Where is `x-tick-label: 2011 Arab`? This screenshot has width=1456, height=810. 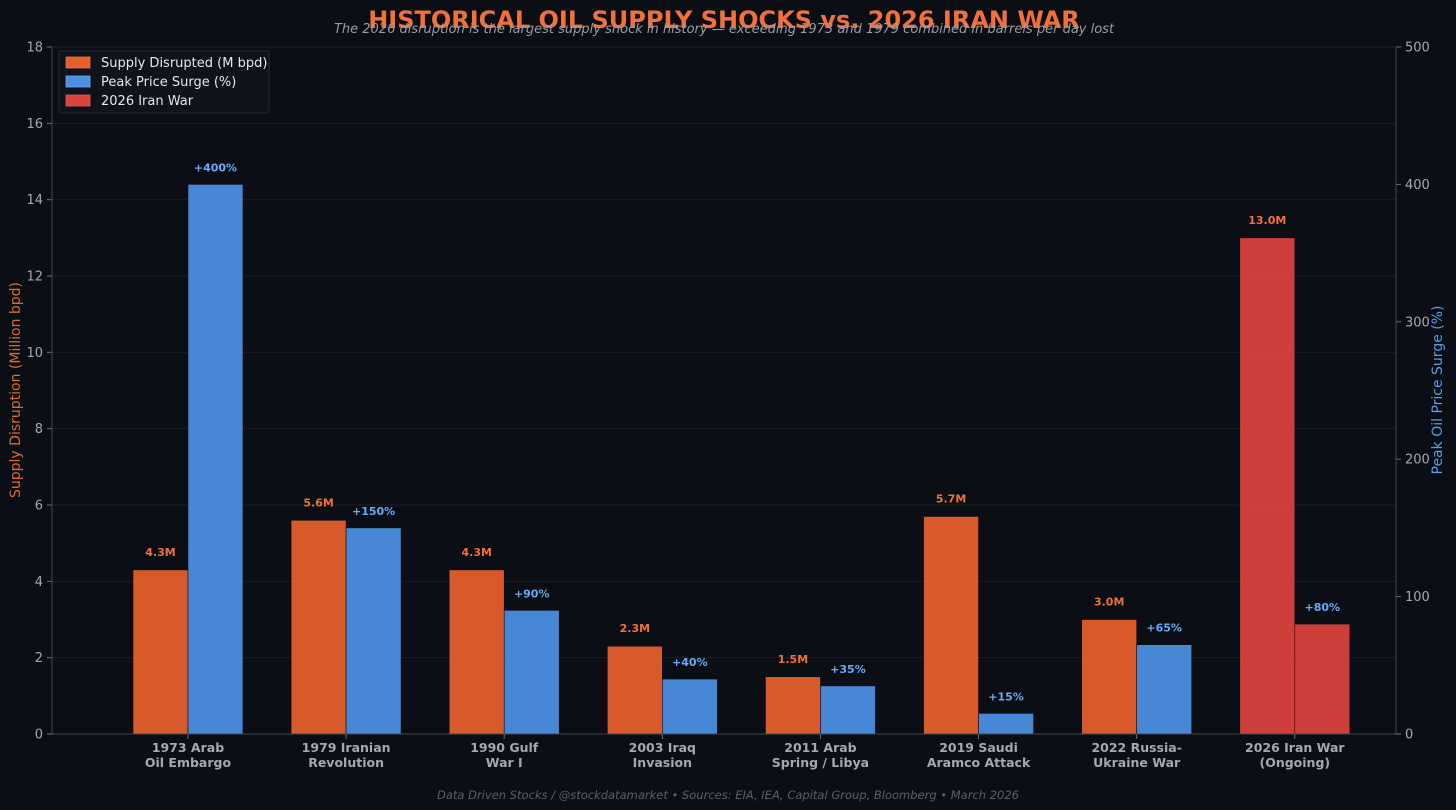 x-tick-label: 2011 Arab is located at coordinates (820, 747).